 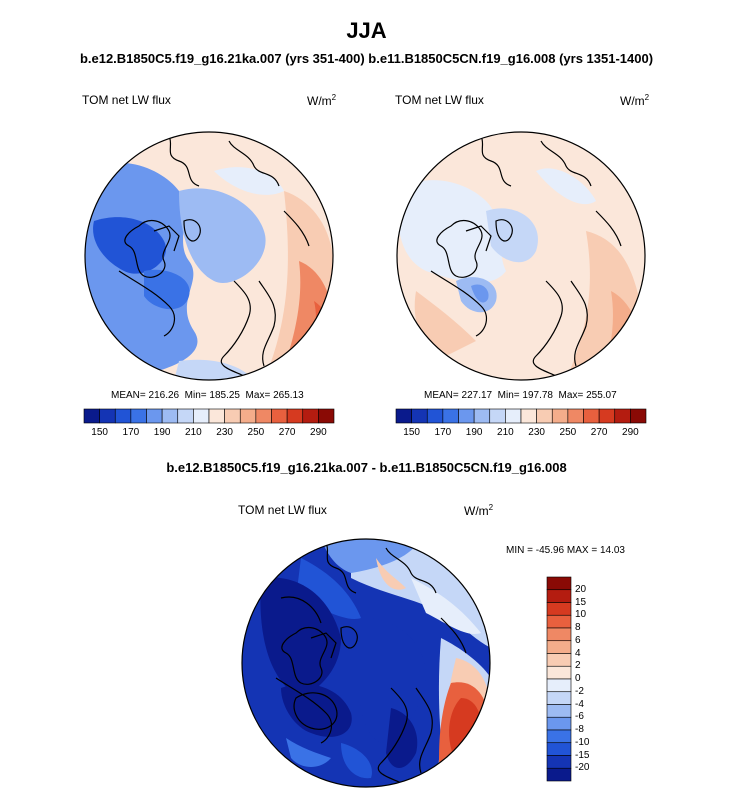 I want to click on colorbar-tick-label: -10, so click(x=582, y=742).